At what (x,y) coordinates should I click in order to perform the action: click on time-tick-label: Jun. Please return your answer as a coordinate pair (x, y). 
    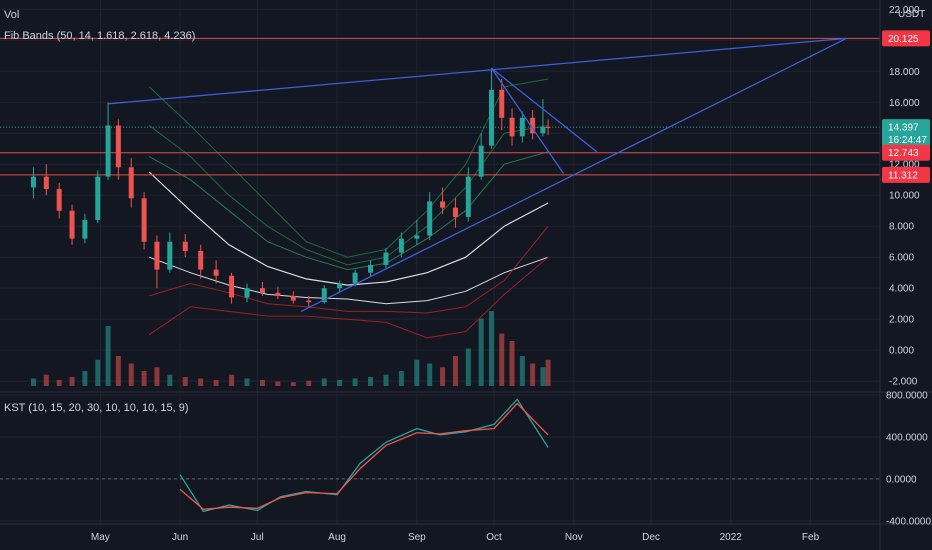
    Looking at the image, I should click on (180, 537).